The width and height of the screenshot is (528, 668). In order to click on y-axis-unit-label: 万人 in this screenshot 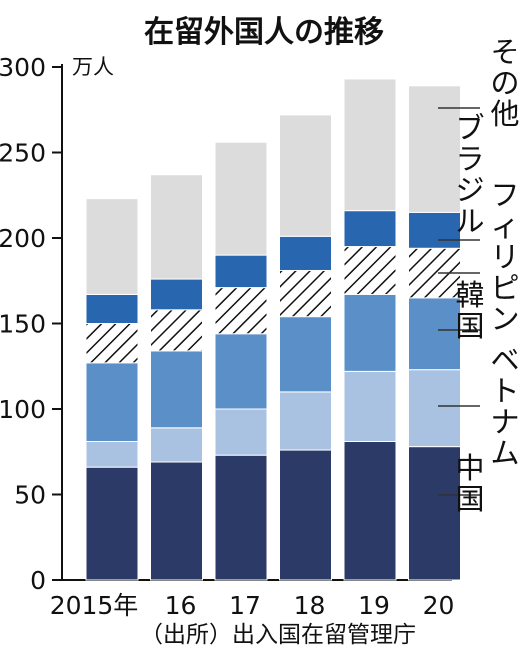, I will do `click(93, 67)`.